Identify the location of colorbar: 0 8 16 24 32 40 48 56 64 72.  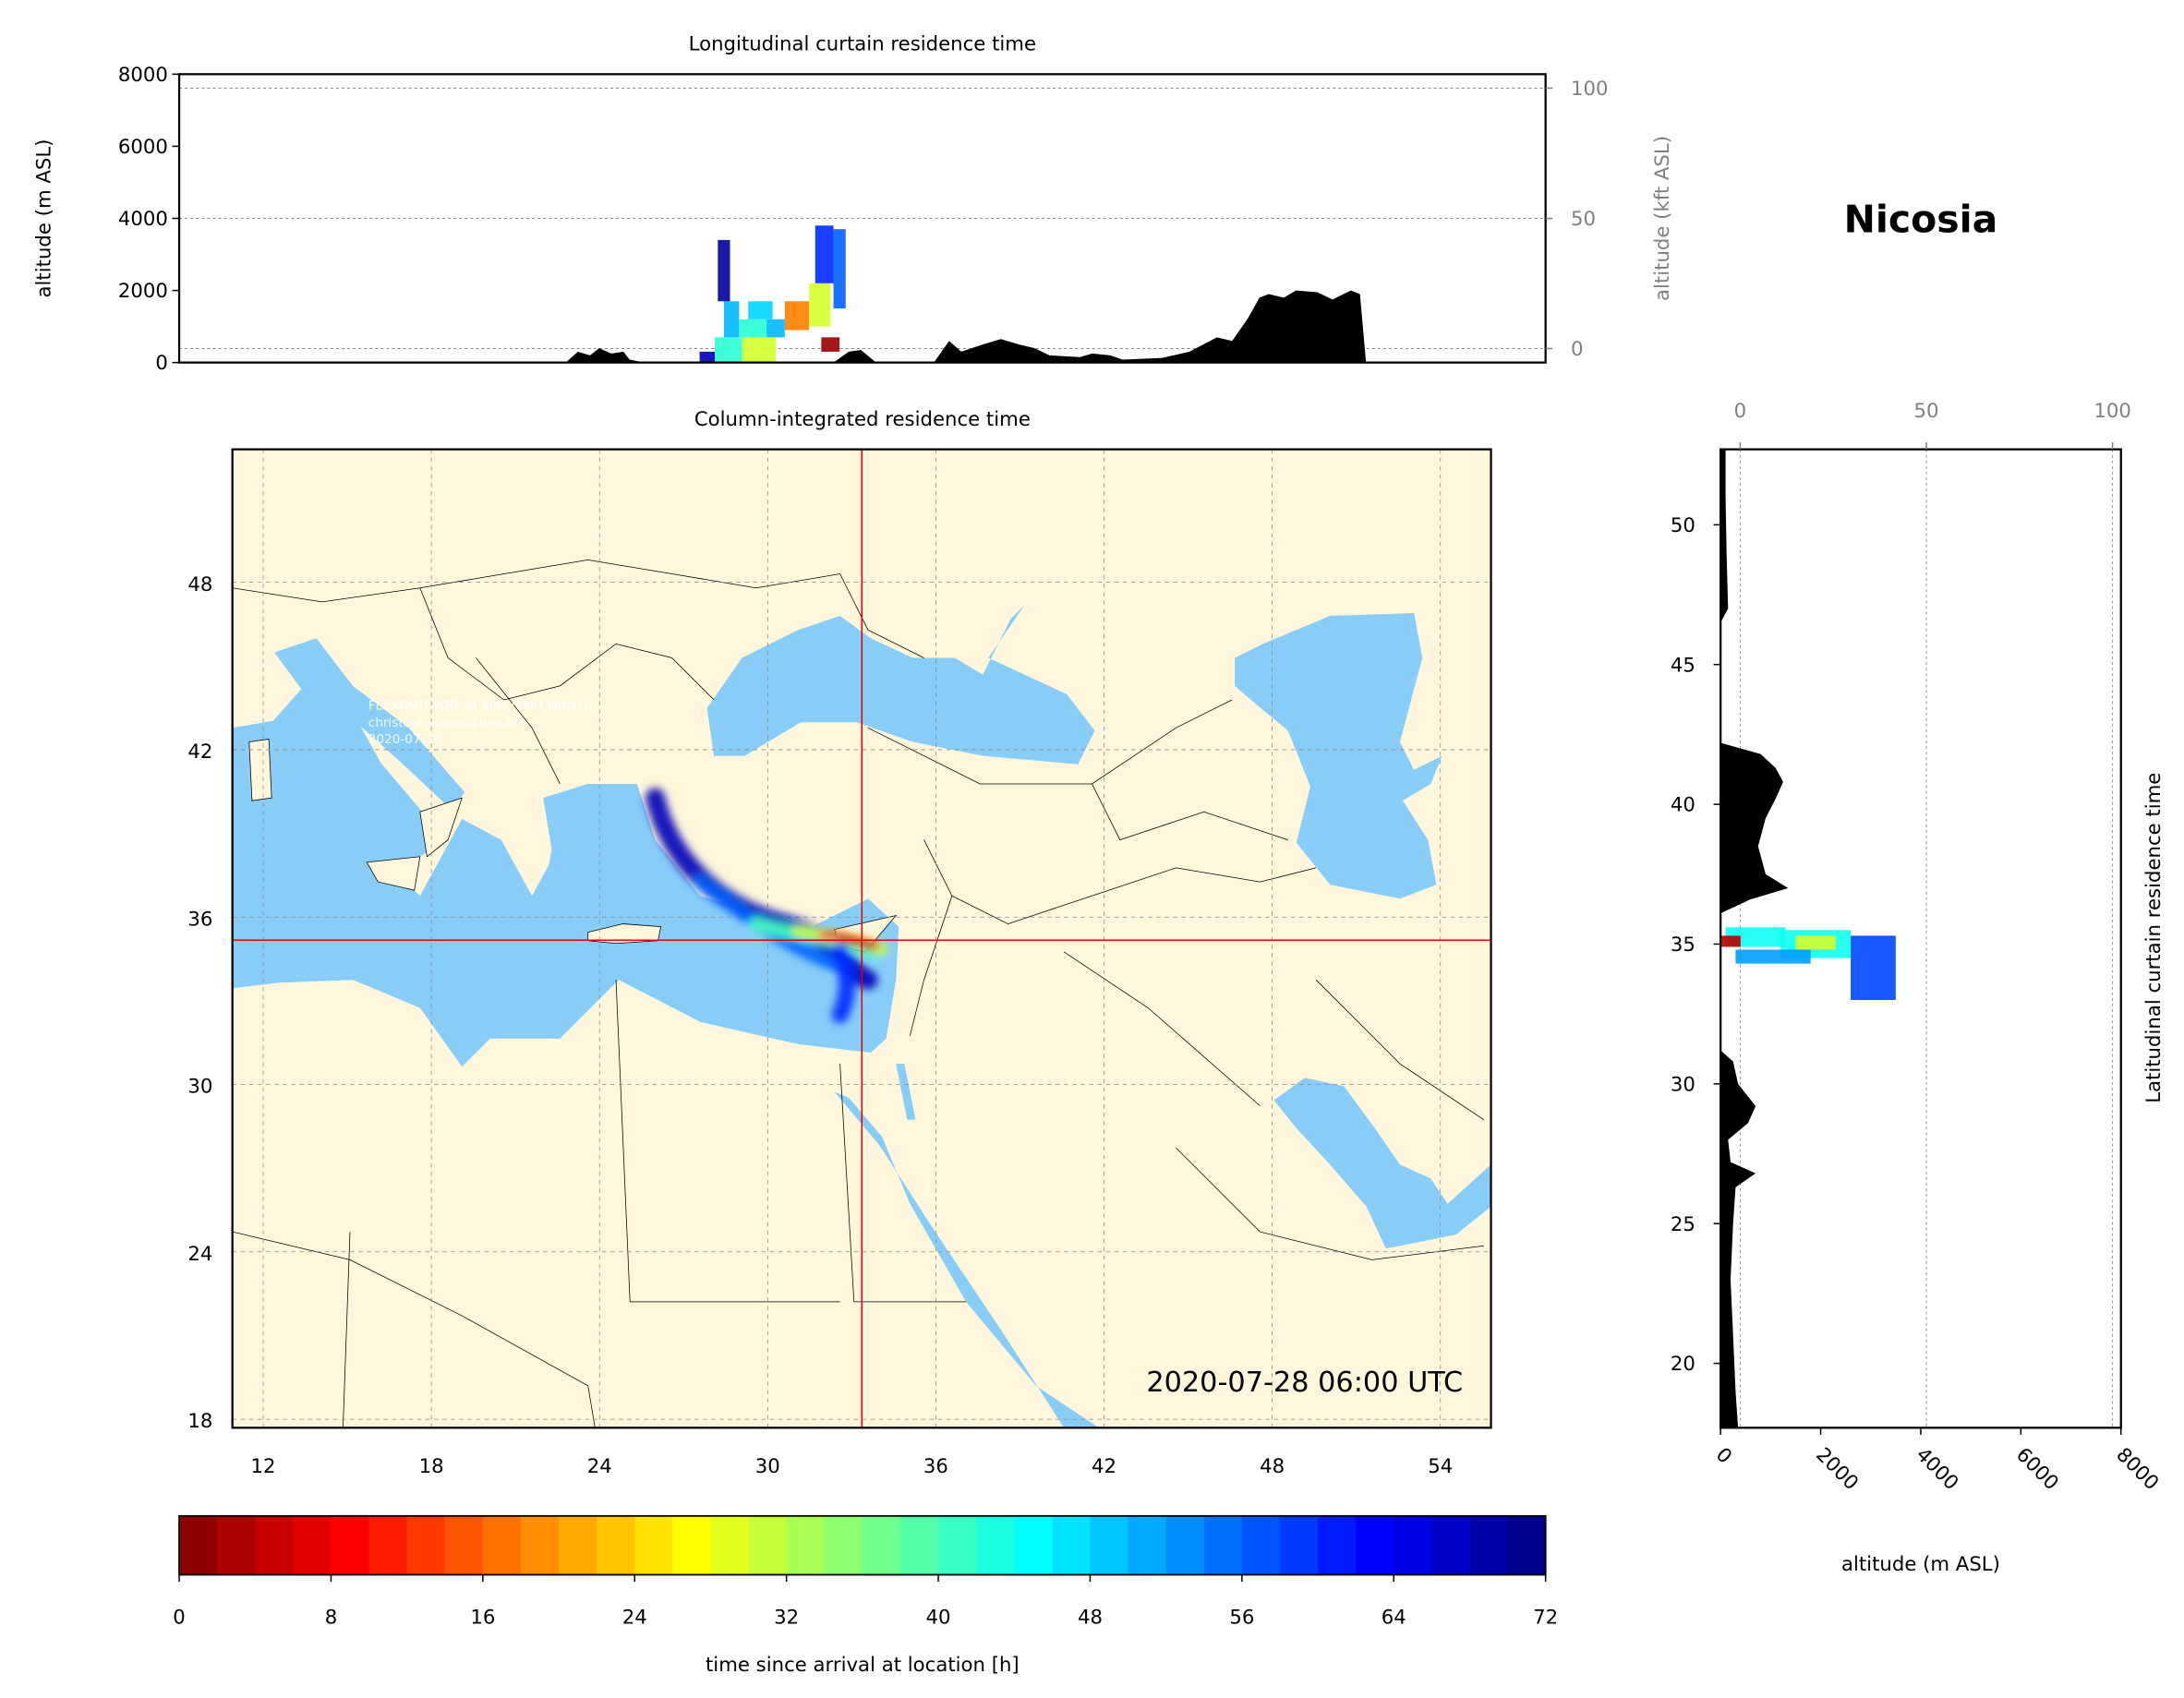
(865, 1572).